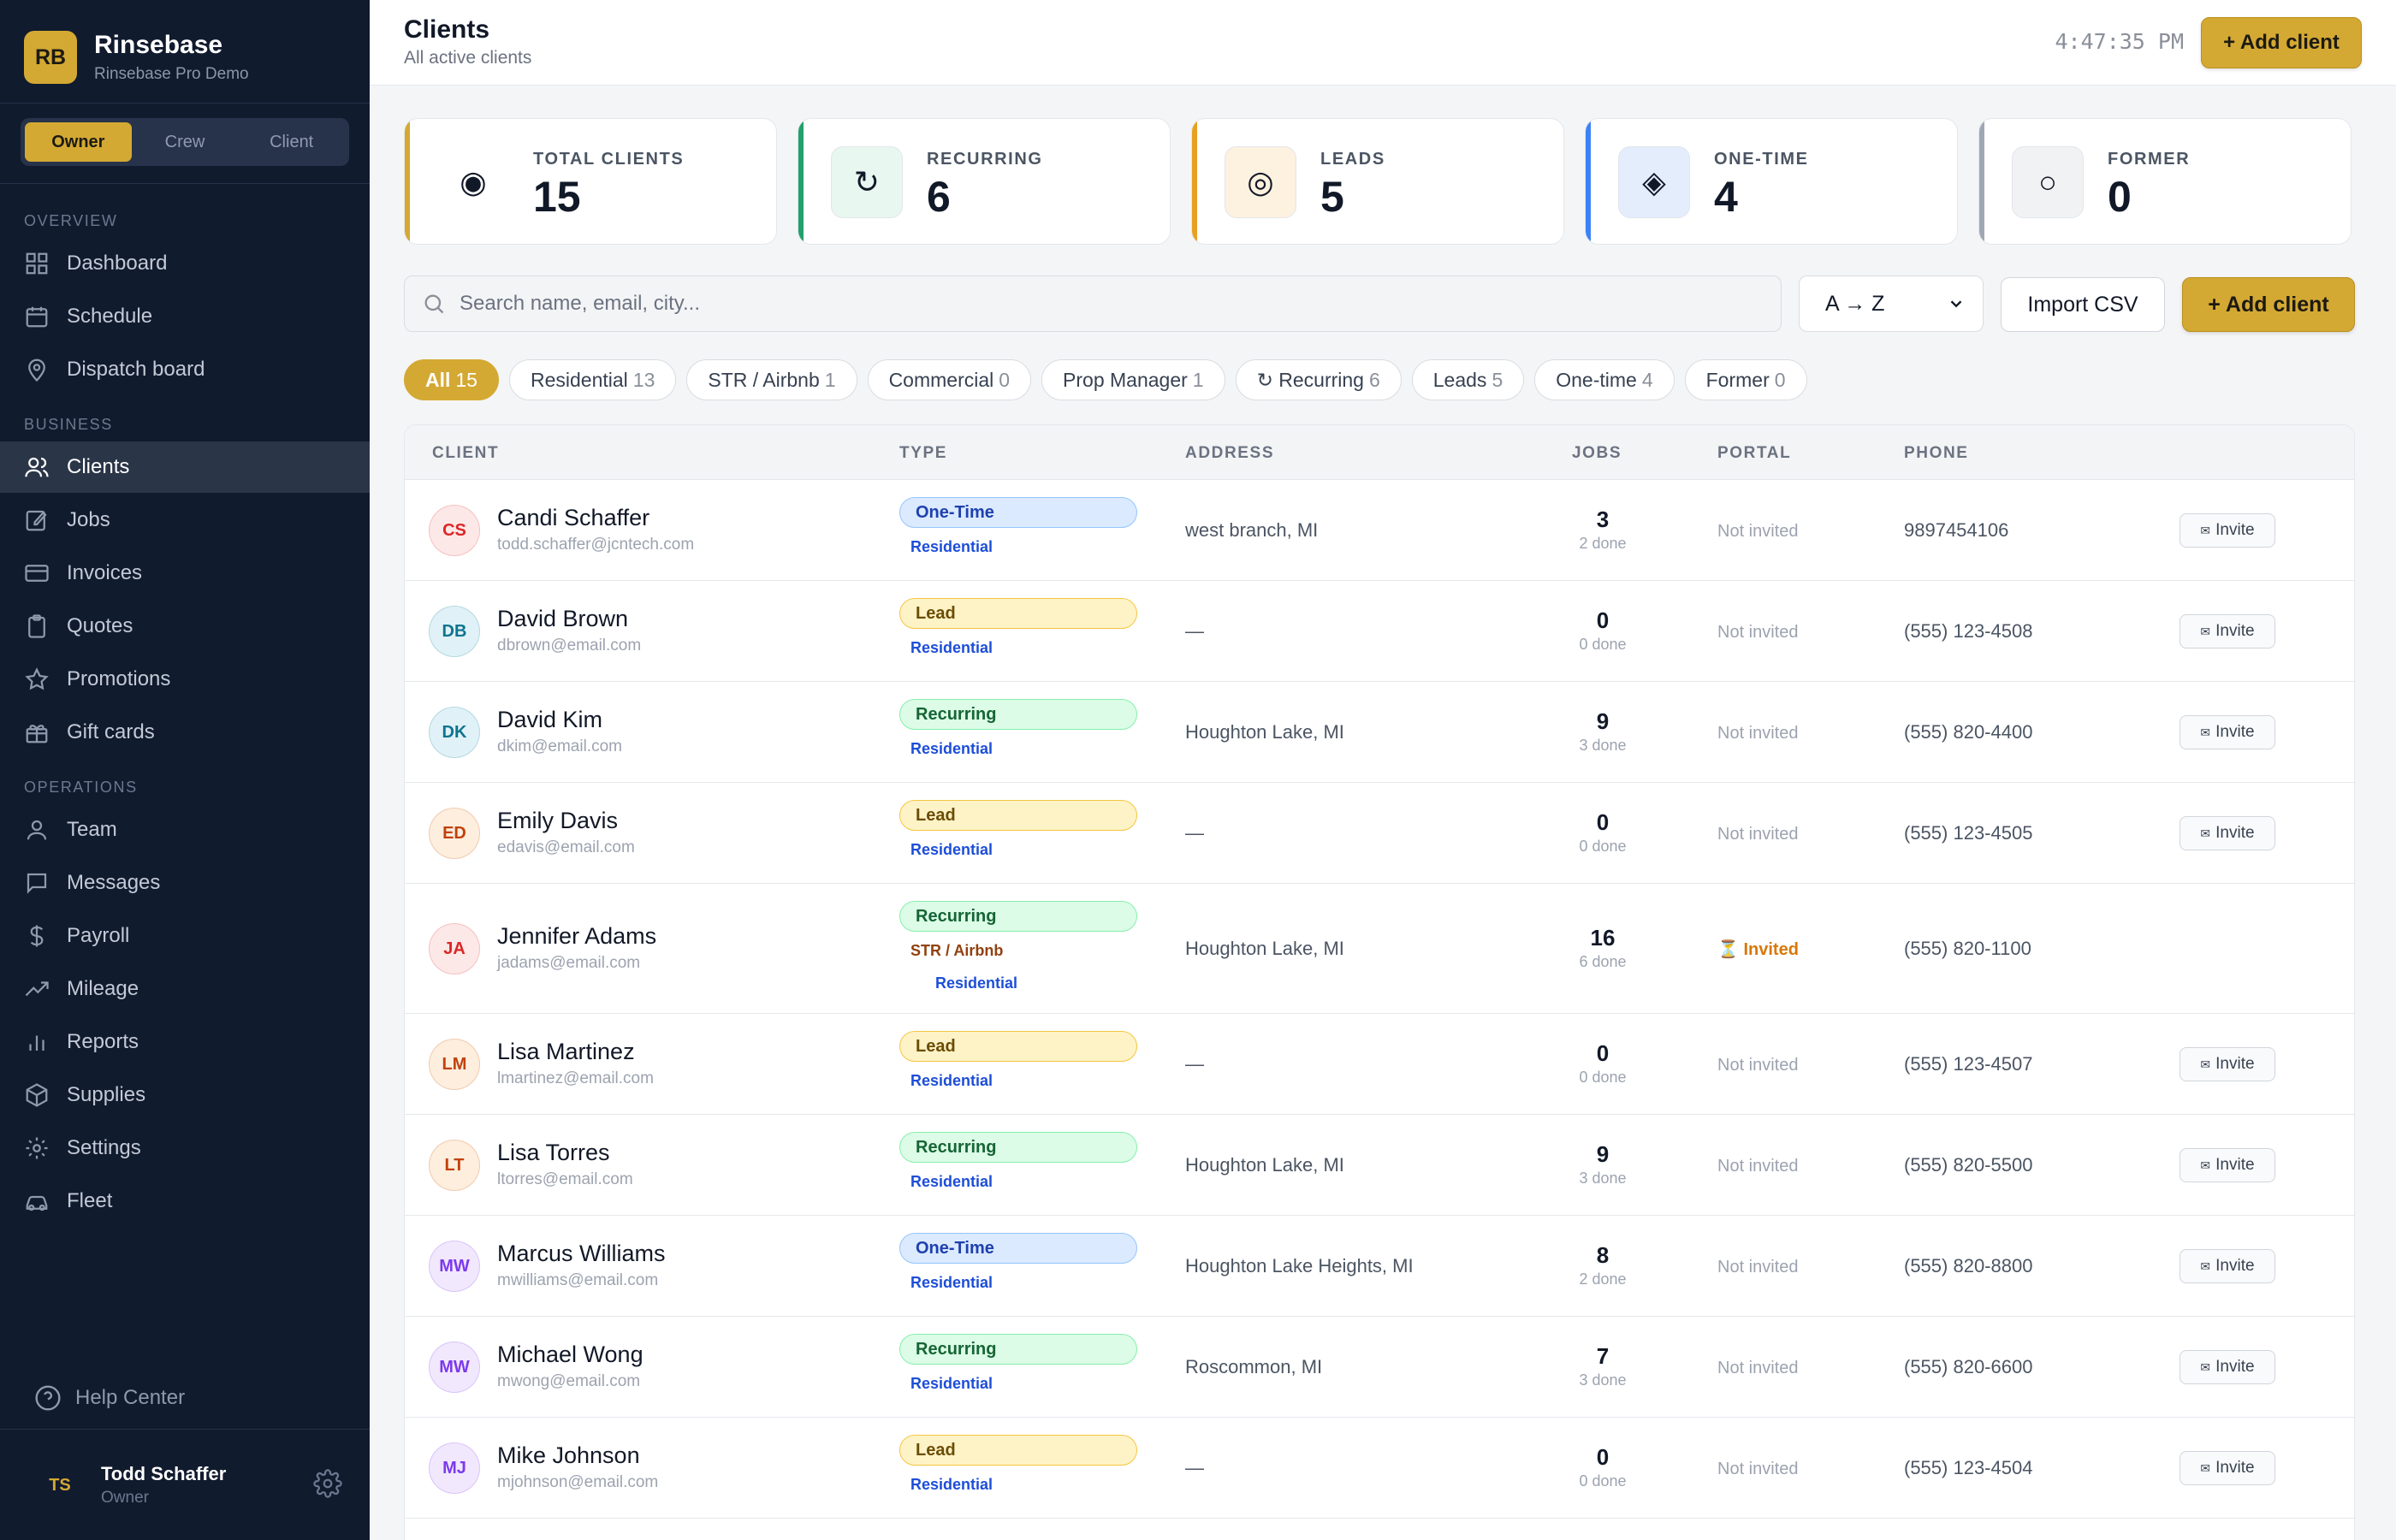 The height and width of the screenshot is (1540, 2396). What do you see at coordinates (1377, 181) in the screenshot?
I see `stat-card-leads: ◎ LEADS 5` at bounding box center [1377, 181].